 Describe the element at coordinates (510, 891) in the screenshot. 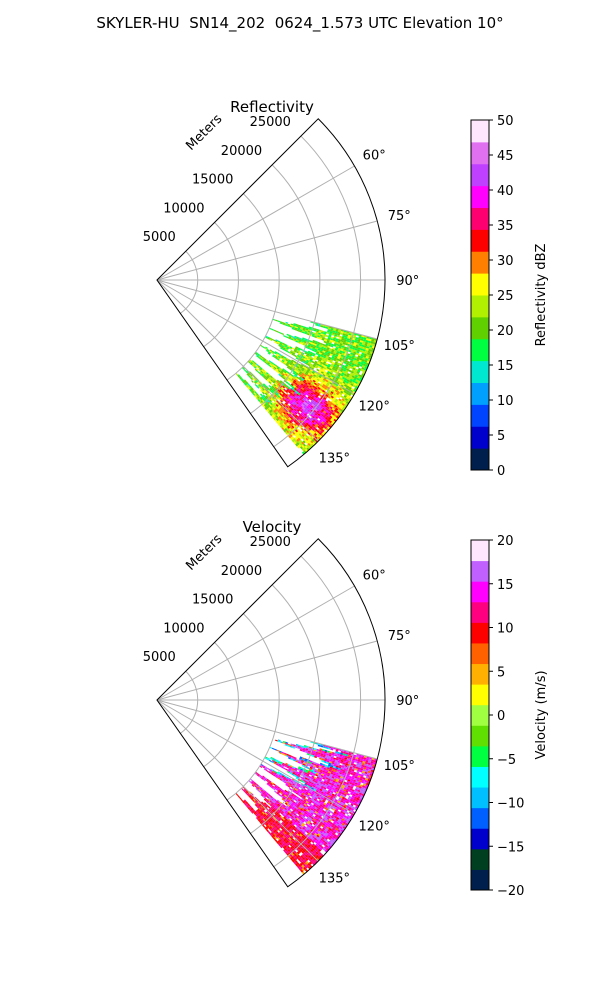

I see `colorbar-tick-label: −20` at that location.